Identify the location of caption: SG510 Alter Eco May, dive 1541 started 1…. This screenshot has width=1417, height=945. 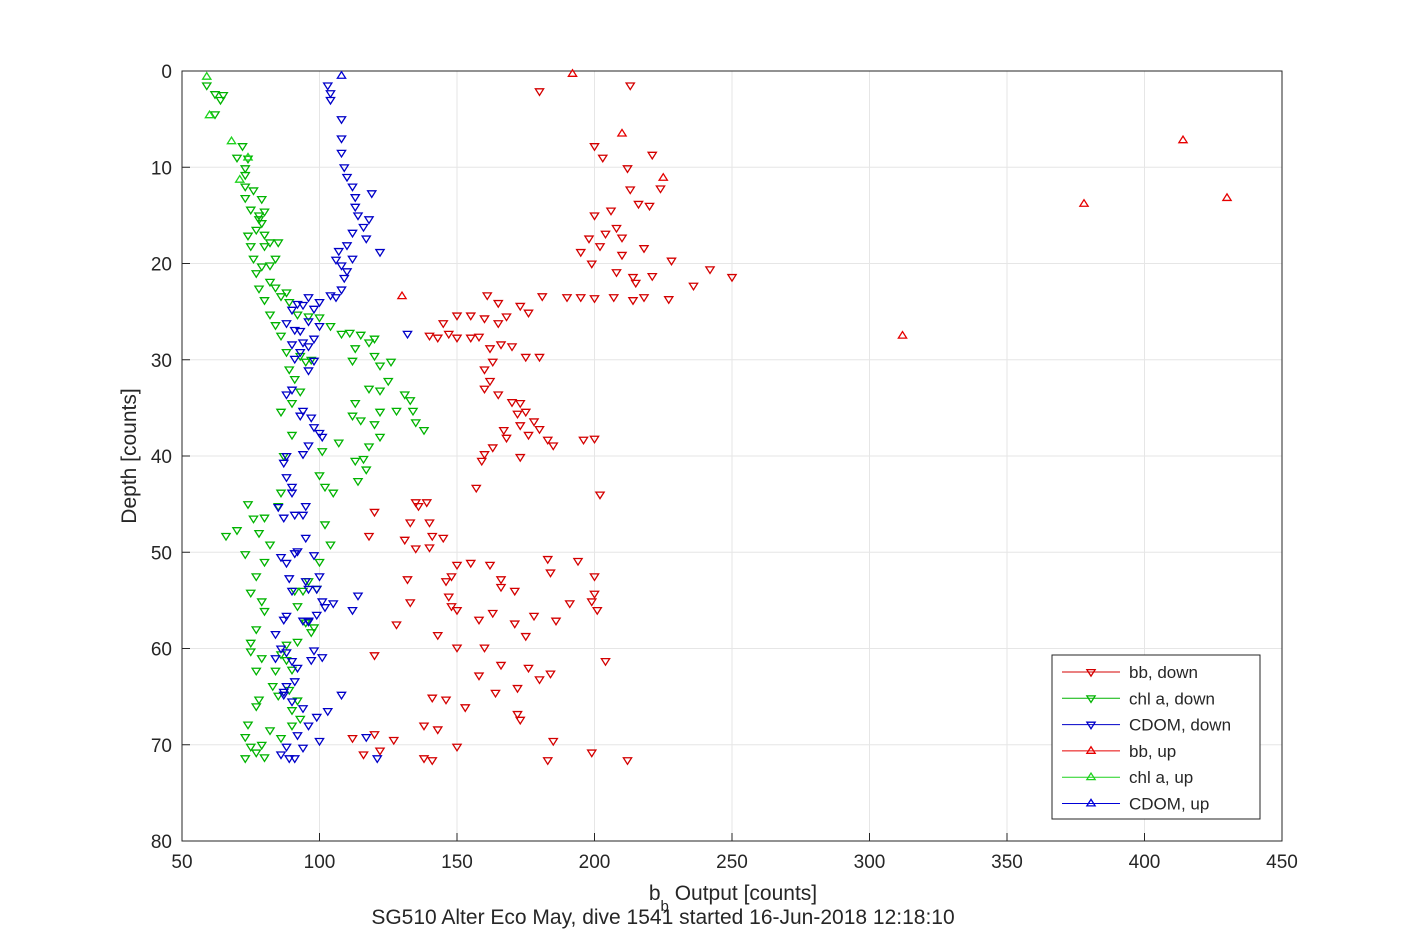
(662, 917).